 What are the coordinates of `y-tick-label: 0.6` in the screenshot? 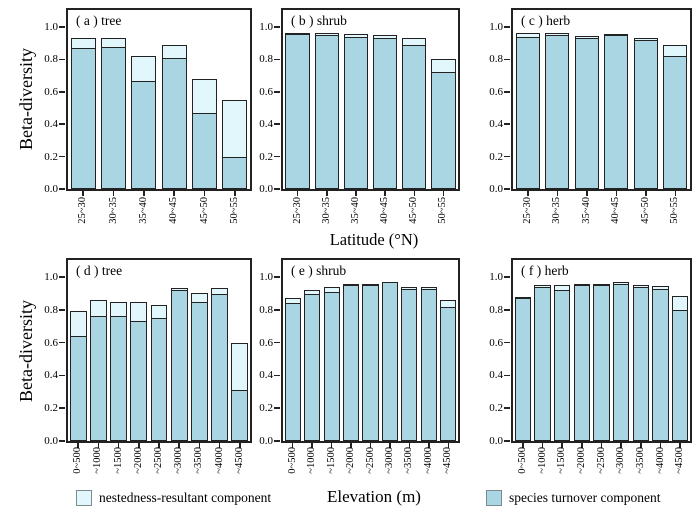 It's located at (266, 342).